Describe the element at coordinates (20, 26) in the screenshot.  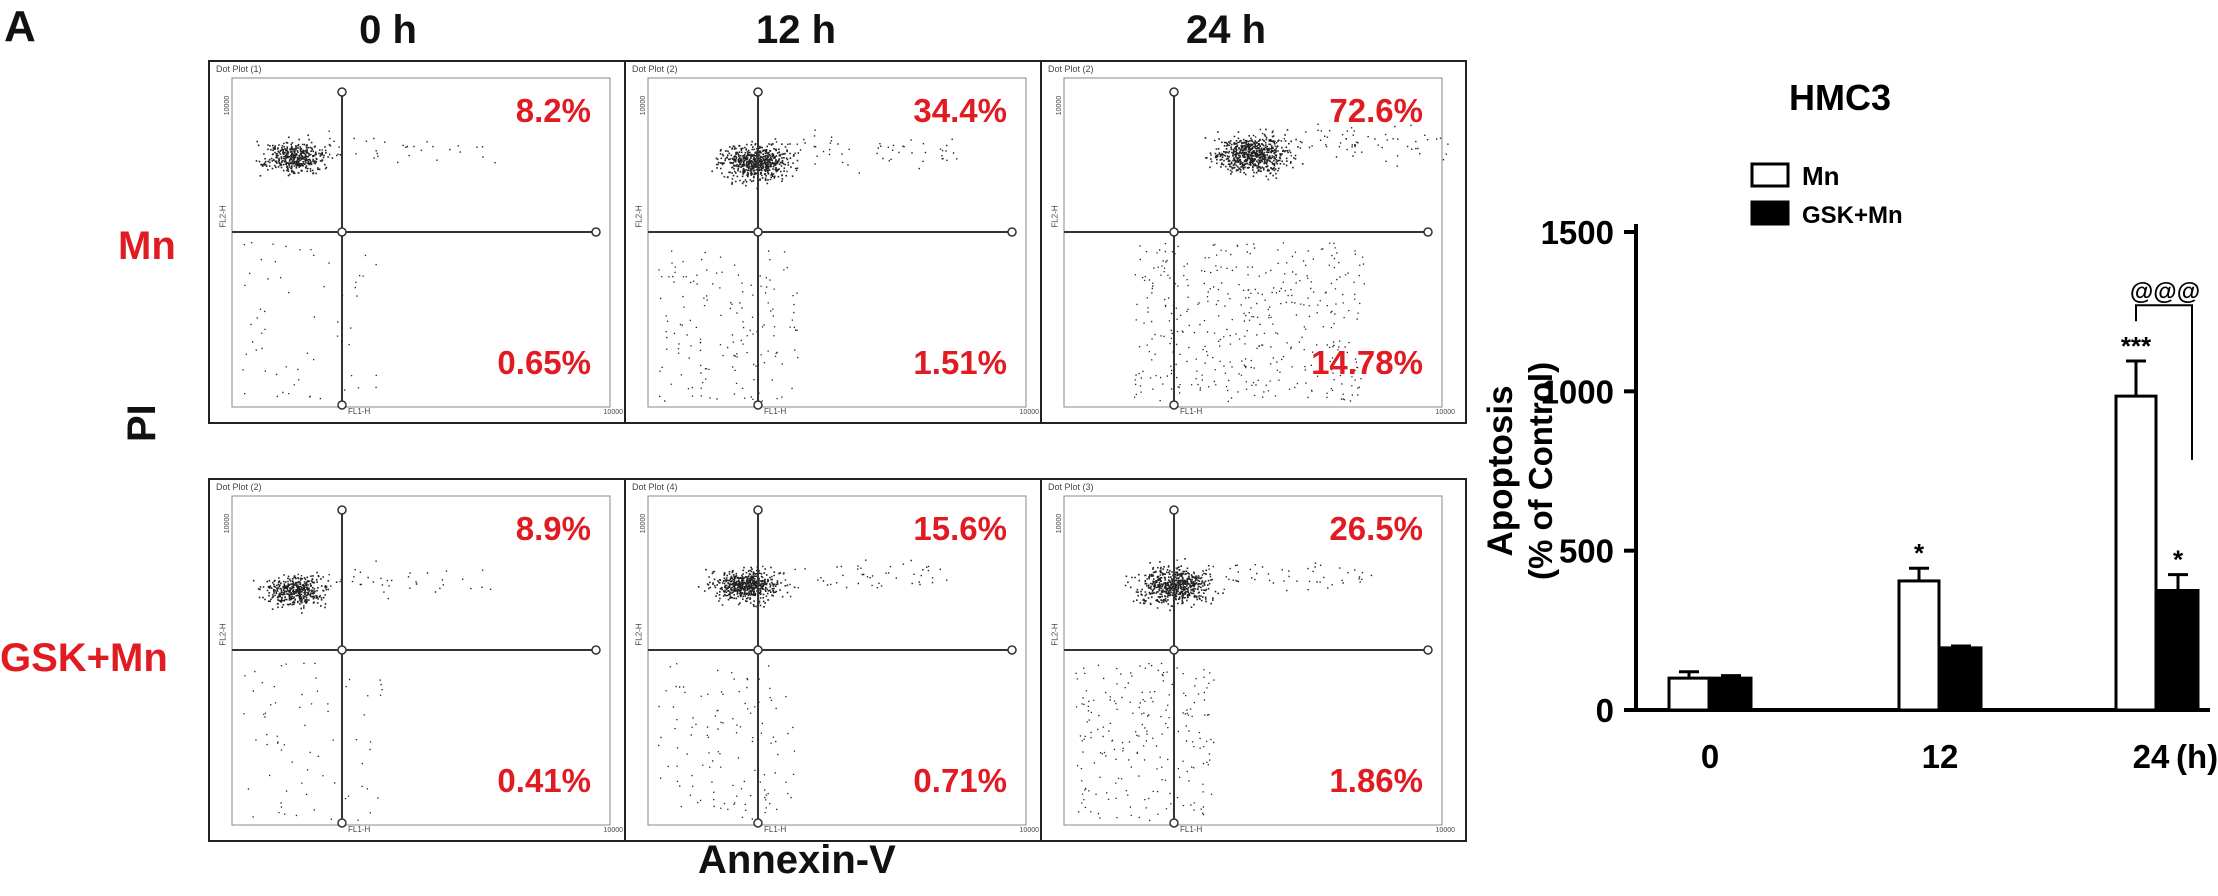
I see `panel-letter: A` at that location.